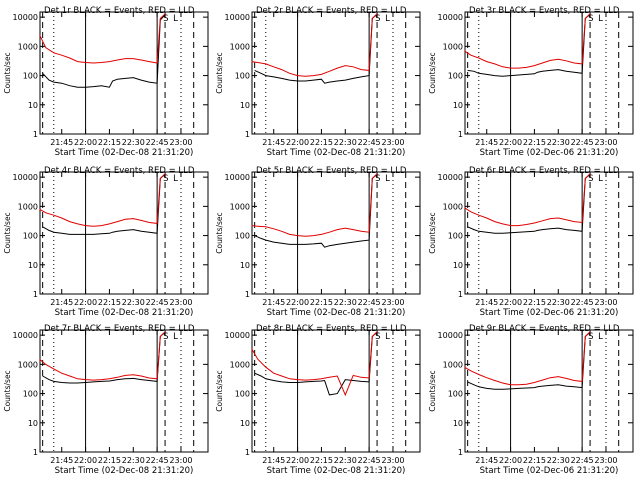 The height and width of the screenshot is (484, 640). Describe the element at coordinates (544, 11) in the screenshot. I see `chart-title: Det 3r BLACK = Events, RED = LLD` at that location.